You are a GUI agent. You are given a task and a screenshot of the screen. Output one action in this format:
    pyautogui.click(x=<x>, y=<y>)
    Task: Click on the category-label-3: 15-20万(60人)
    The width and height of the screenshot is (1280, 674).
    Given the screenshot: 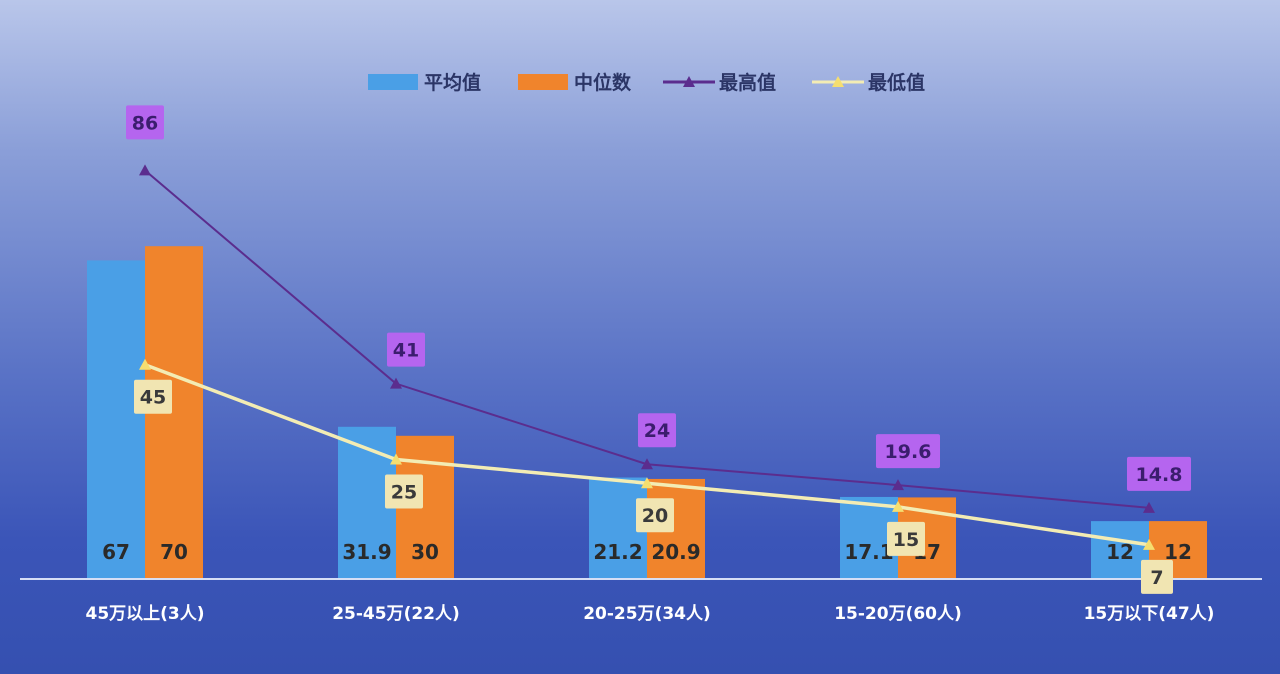 What is the action you would take?
    pyautogui.click(x=898, y=614)
    